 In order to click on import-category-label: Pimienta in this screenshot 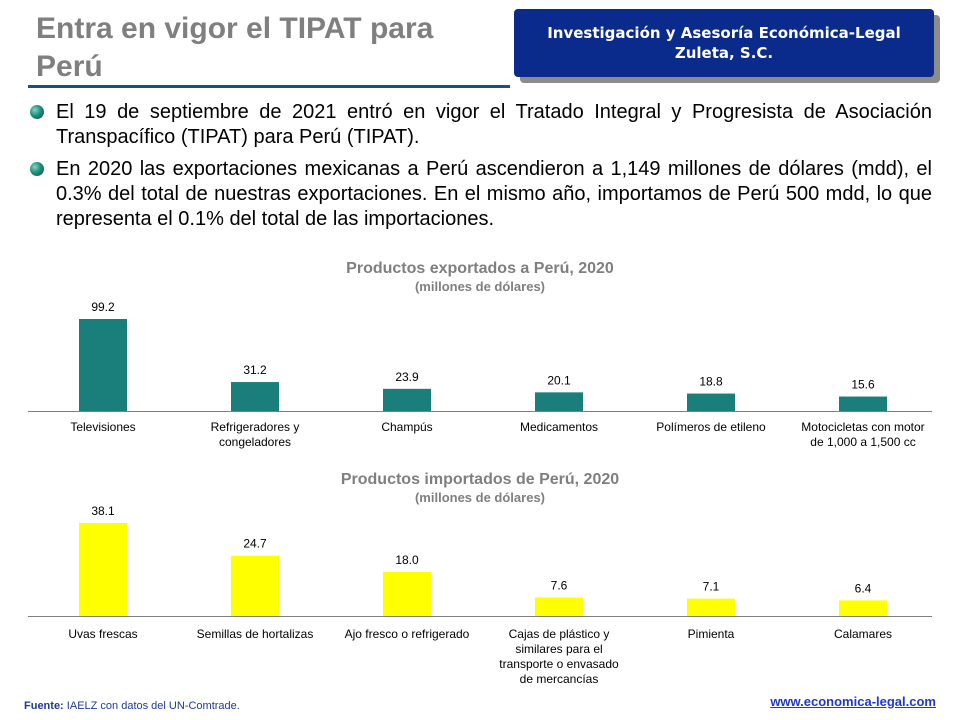, I will do `click(711, 634)`.